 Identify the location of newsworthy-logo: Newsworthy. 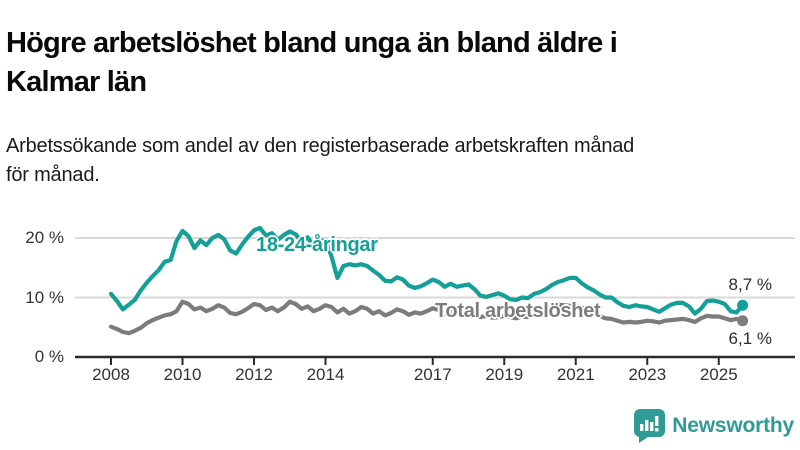
(714, 426).